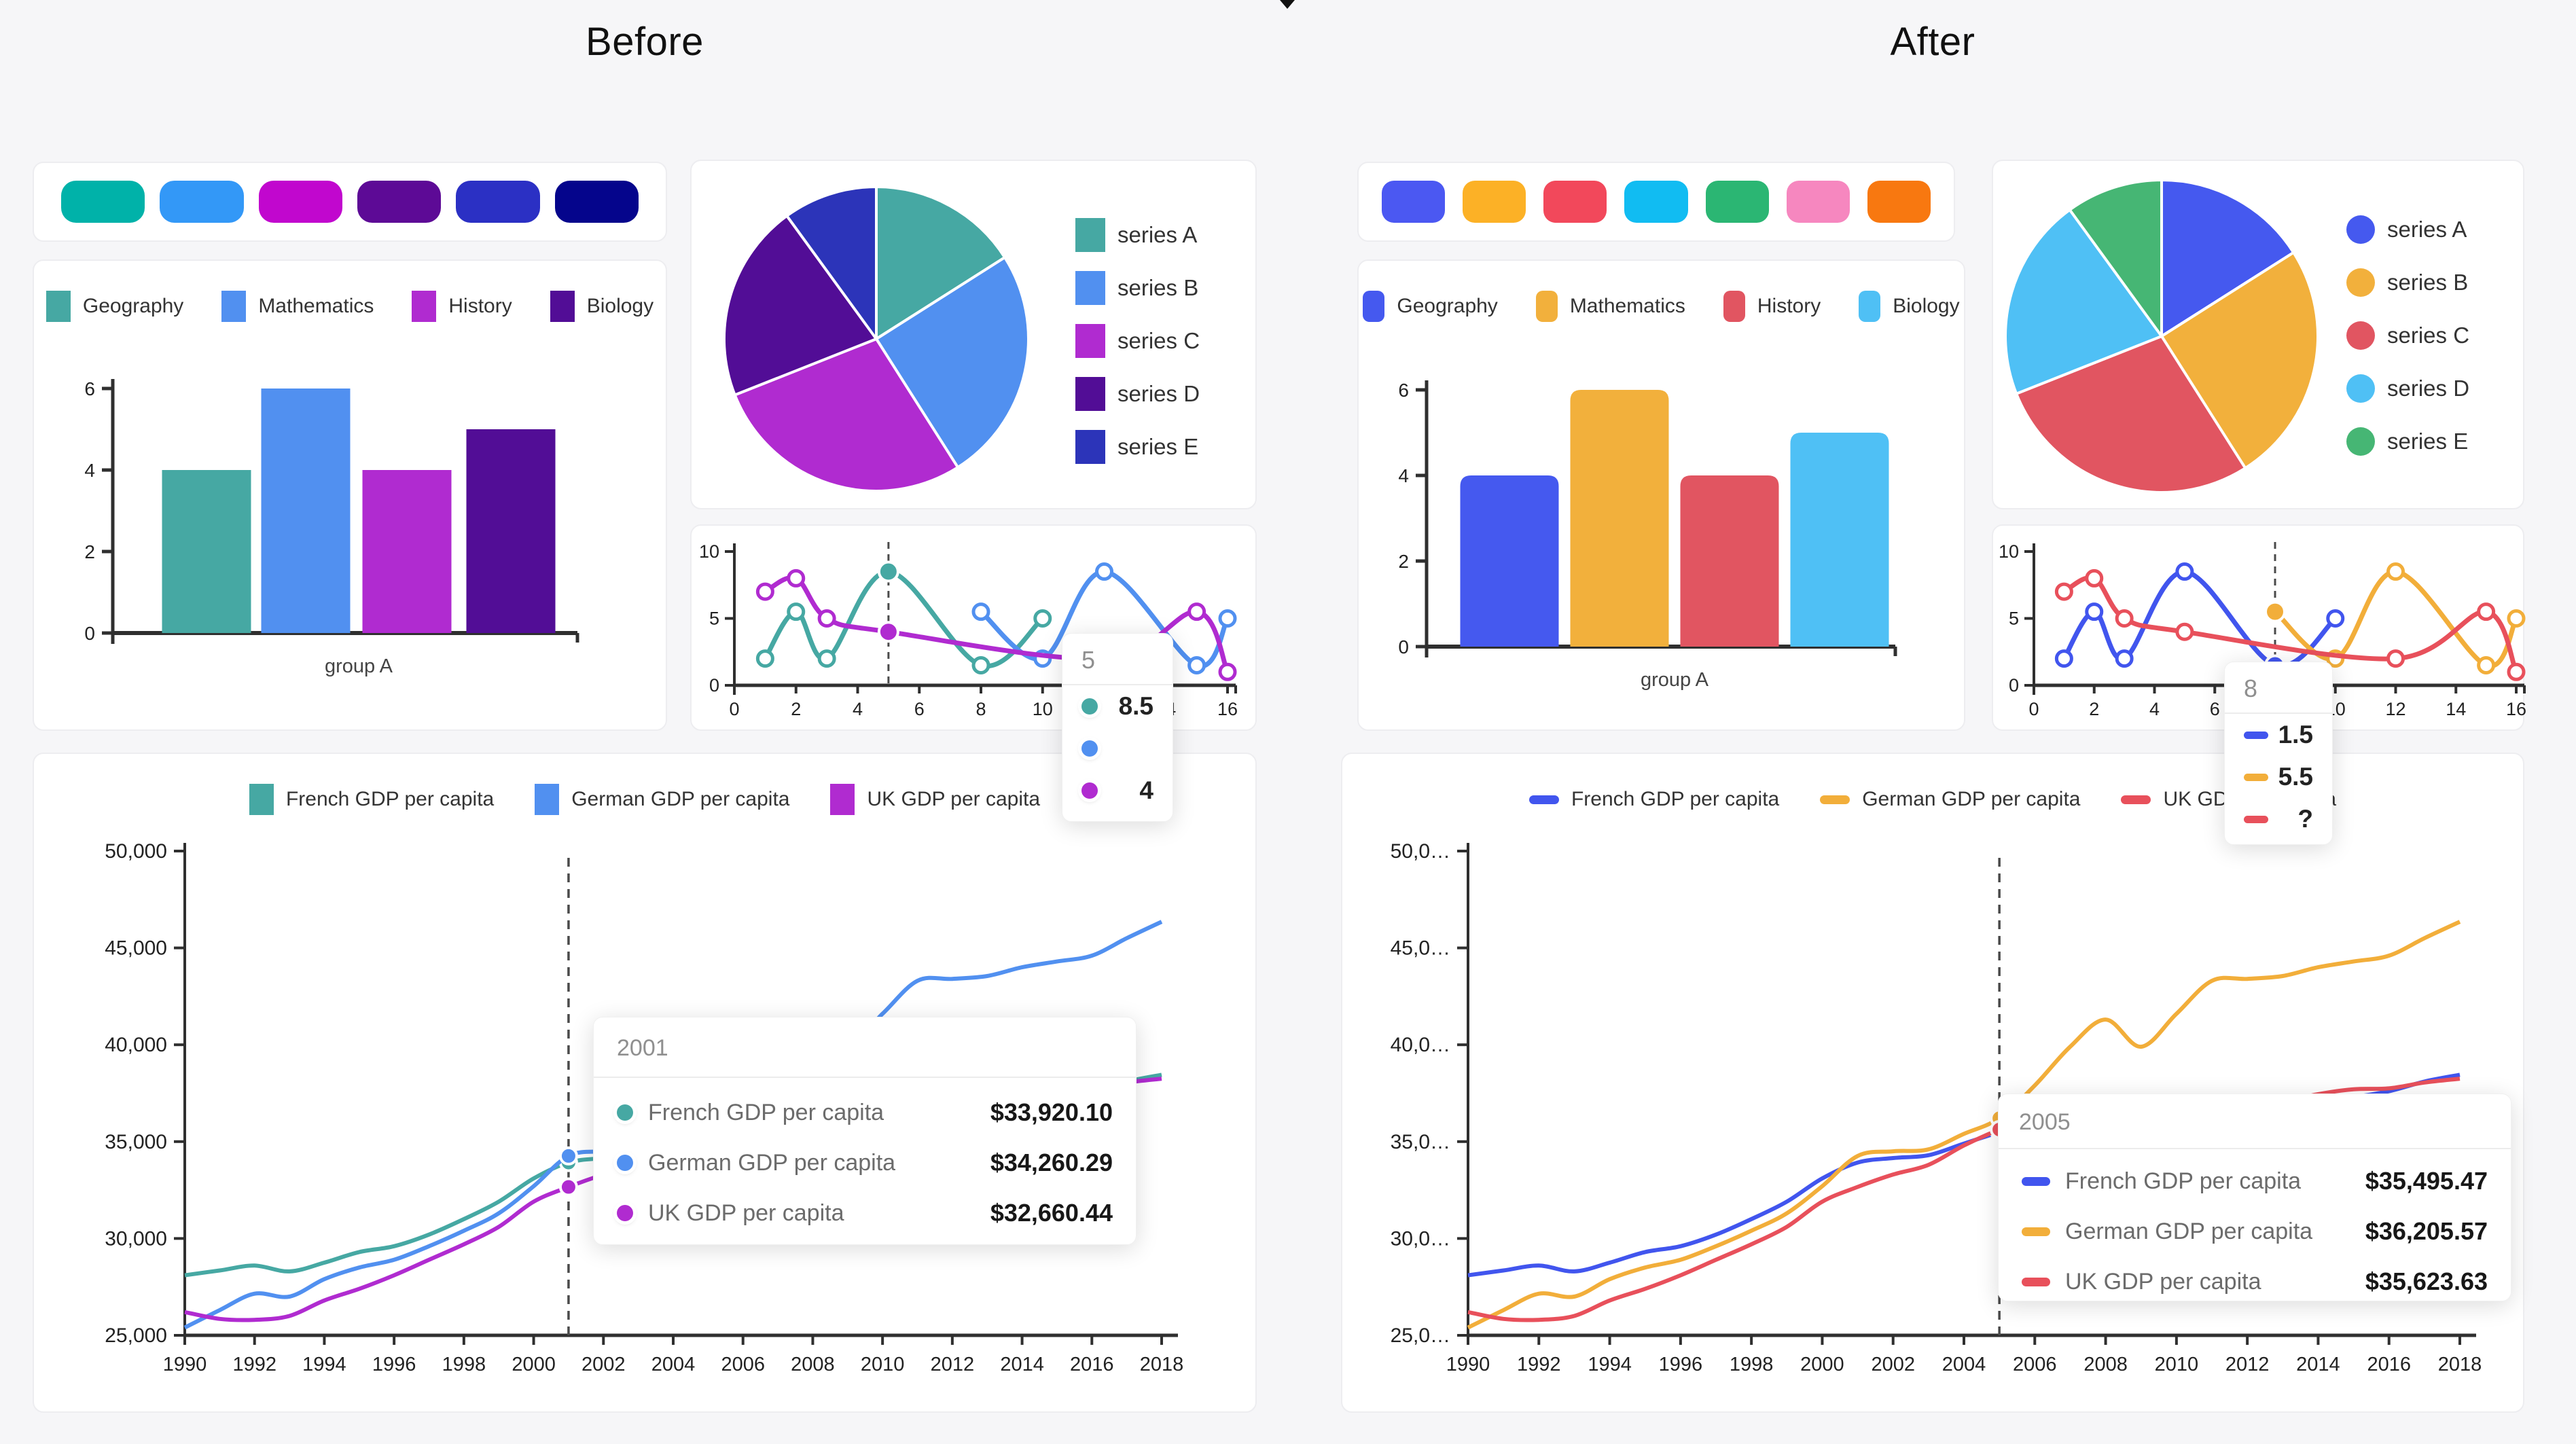 The image size is (2576, 1444). Describe the element at coordinates (1158, 235) in the screenshot. I see `legend-label: series A` at that location.